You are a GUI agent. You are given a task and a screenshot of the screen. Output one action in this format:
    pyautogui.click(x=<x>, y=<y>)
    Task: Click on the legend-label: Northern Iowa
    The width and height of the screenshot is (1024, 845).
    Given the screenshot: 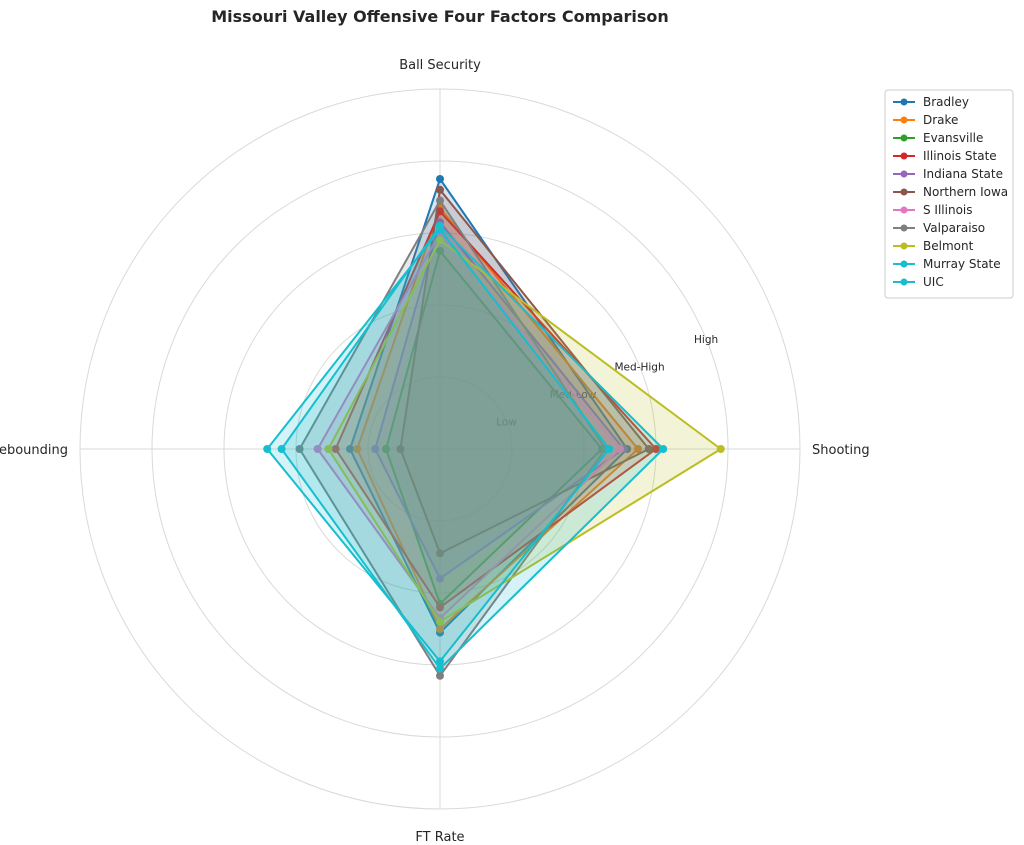 What is the action you would take?
    pyautogui.click(x=965, y=192)
    